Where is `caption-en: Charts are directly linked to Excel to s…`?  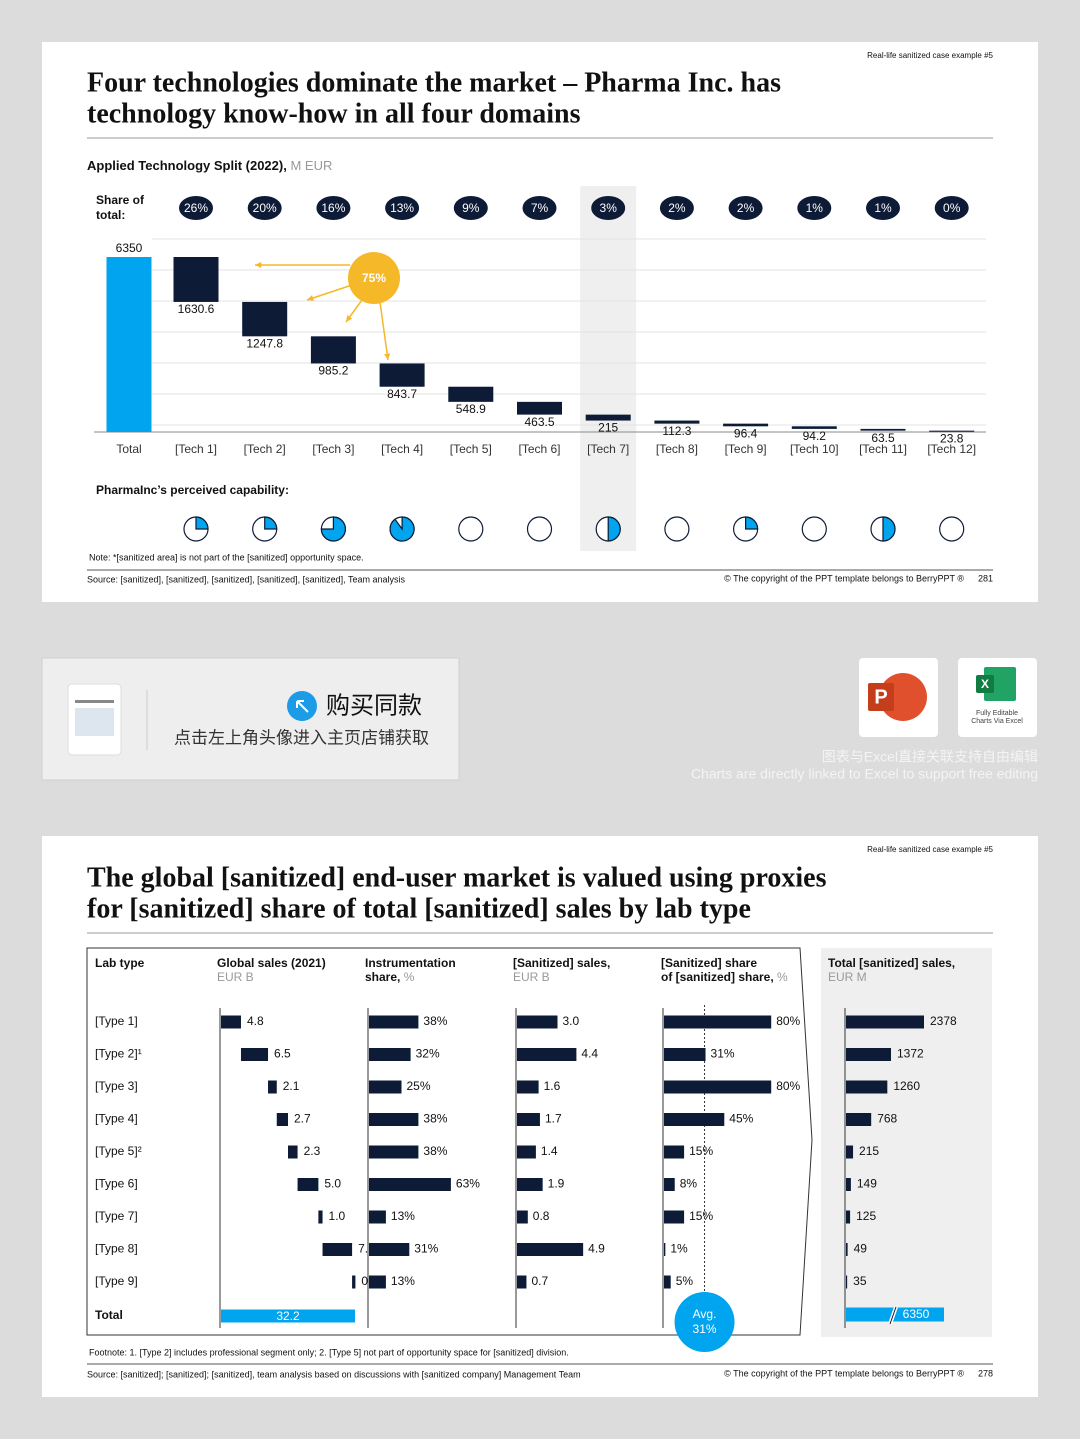 caption-en: Charts are directly linked to Excel to s… is located at coordinates (864, 774).